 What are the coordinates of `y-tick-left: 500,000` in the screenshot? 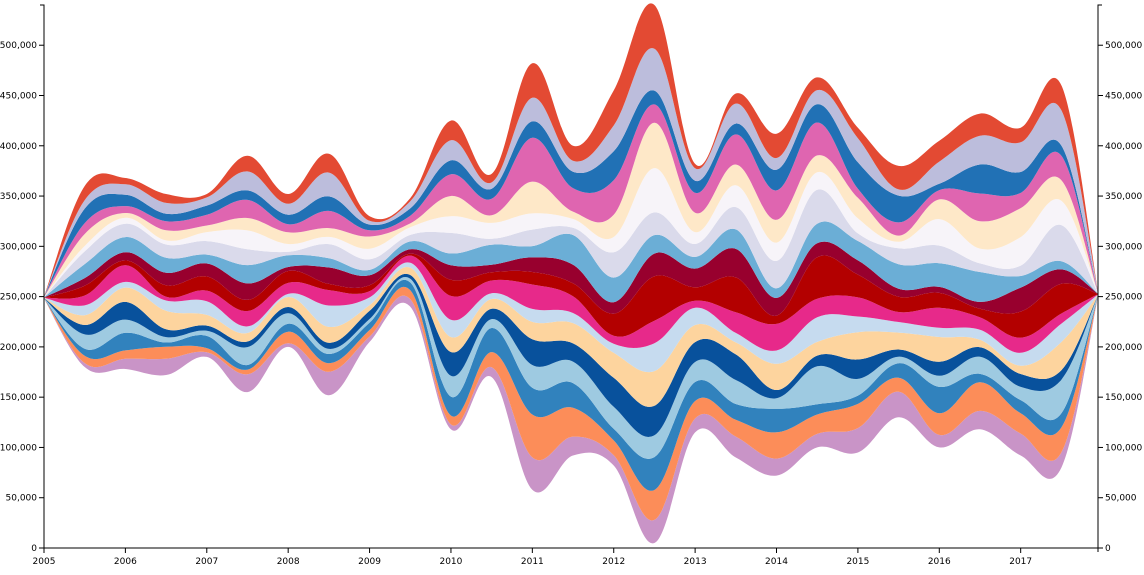 It's located at (22, 46).